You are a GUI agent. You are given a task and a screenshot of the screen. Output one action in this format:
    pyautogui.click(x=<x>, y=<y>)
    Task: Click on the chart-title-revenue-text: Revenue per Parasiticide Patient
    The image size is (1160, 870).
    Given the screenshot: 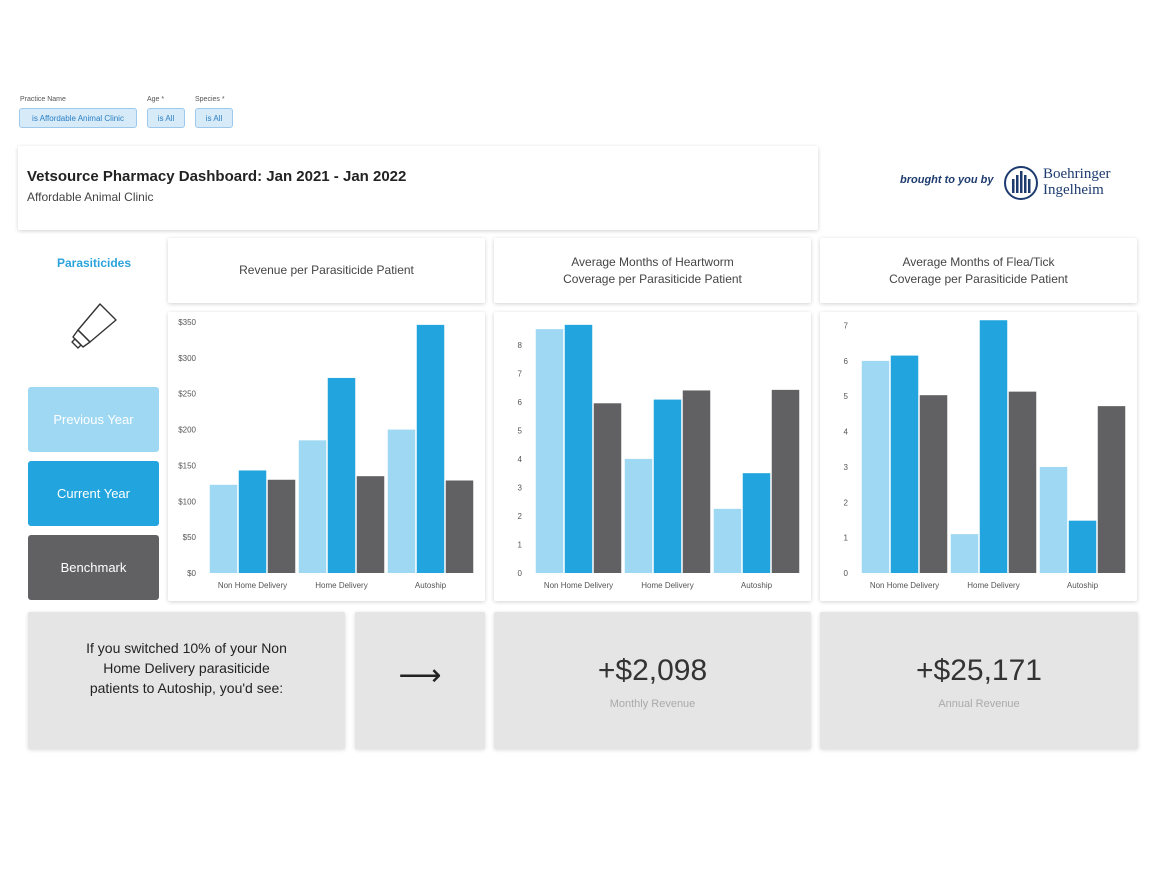 What is the action you would take?
    pyautogui.click(x=326, y=270)
    